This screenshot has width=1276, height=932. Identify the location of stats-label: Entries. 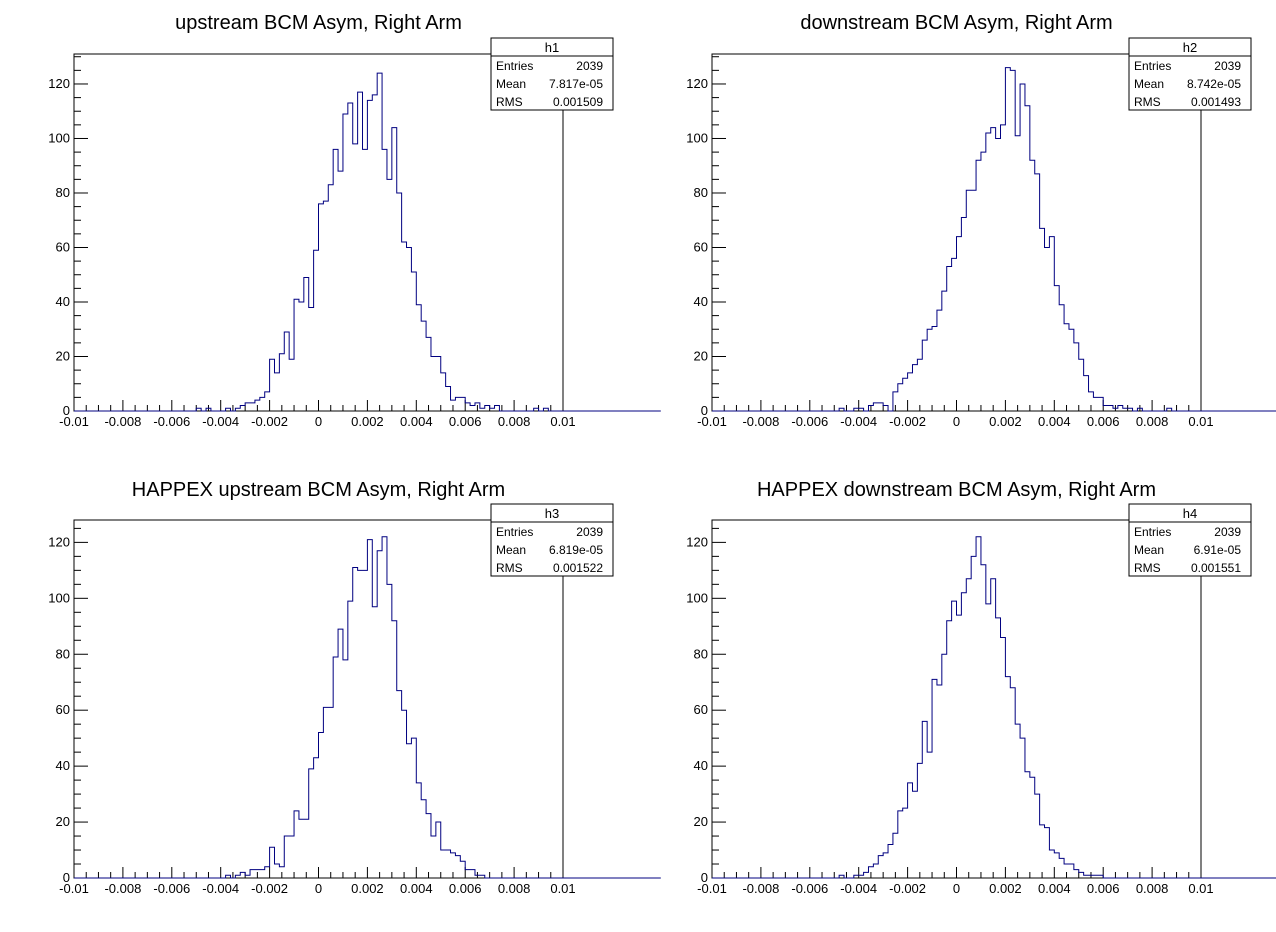
(514, 532).